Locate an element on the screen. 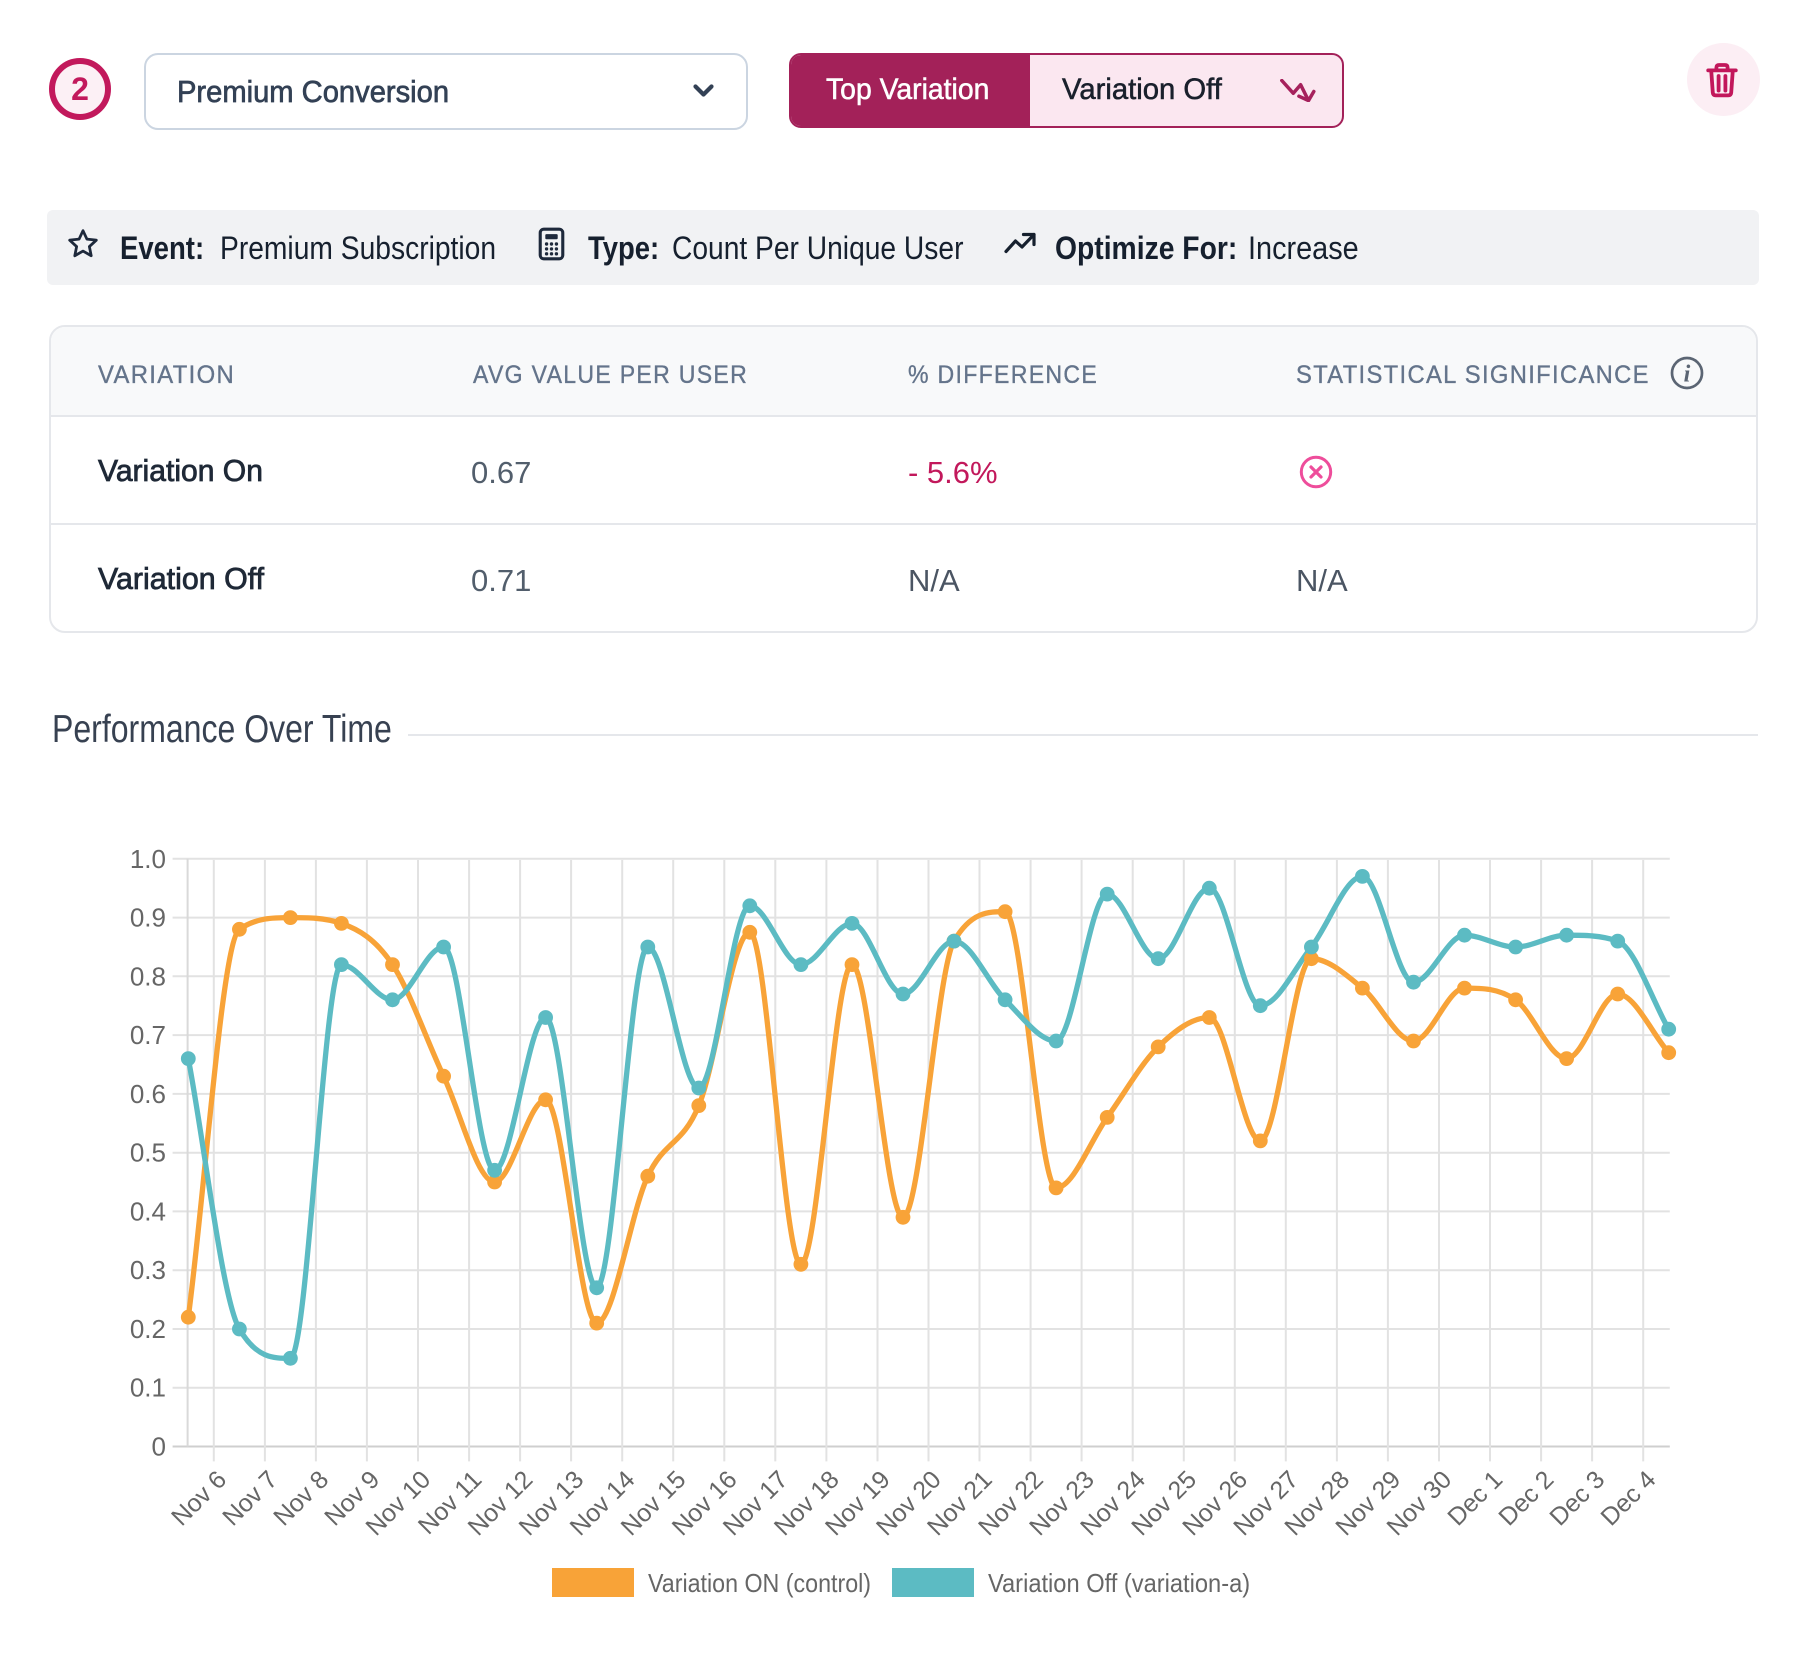  svg-text: i is located at coordinates (1687, 374).